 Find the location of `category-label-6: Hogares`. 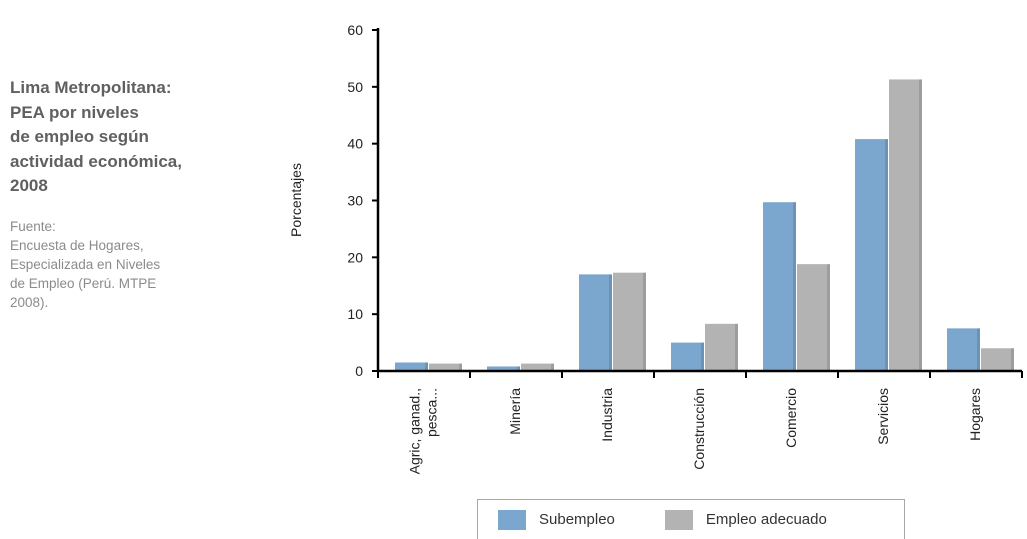

category-label-6: Hogares is located at coordinates (975, 414).